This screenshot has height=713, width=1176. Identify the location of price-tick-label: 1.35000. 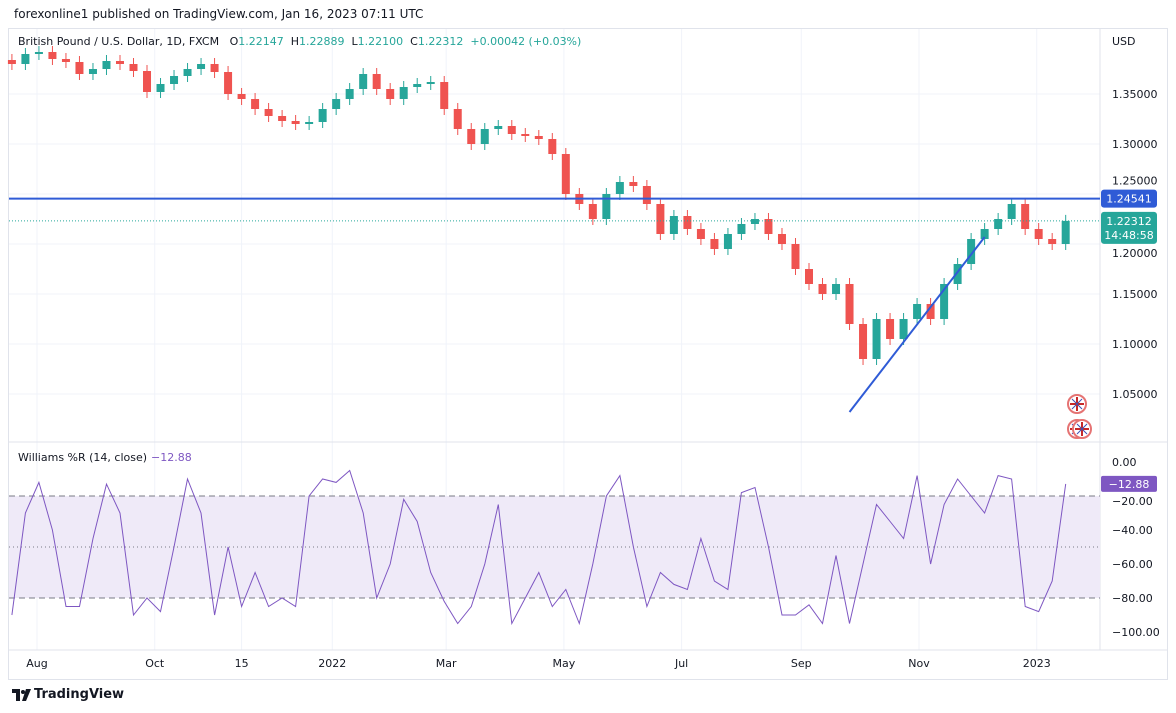
(1135, 94).